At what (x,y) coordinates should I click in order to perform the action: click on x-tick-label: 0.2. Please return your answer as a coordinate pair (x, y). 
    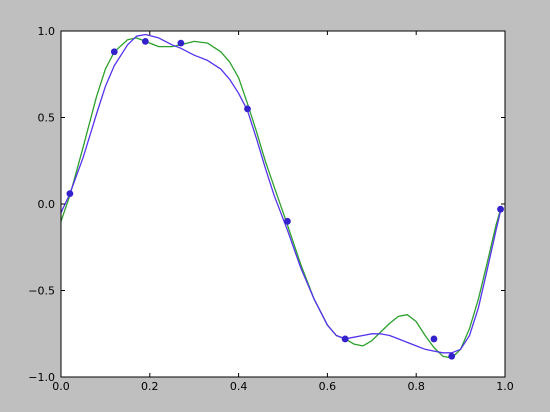
    Looking at the image, I should click on (150, 386).